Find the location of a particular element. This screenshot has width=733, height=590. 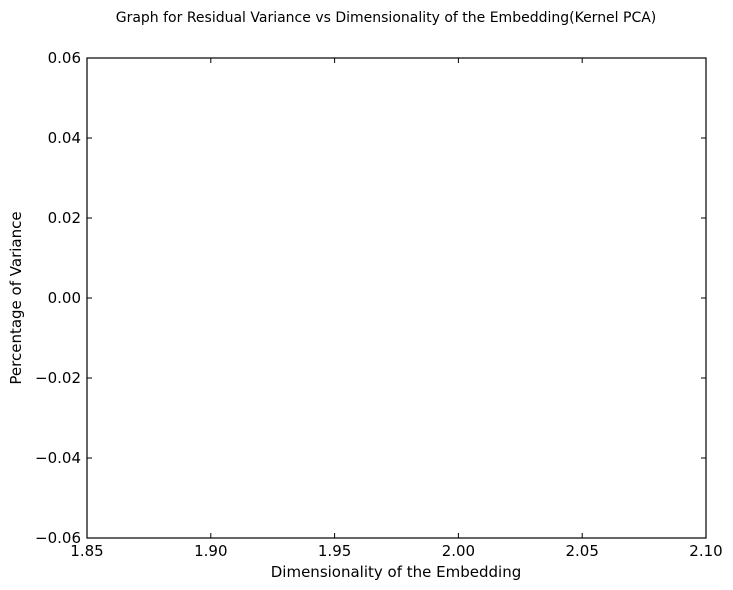

x-tick-label: 1.85 is located at coordinates (86, 551).